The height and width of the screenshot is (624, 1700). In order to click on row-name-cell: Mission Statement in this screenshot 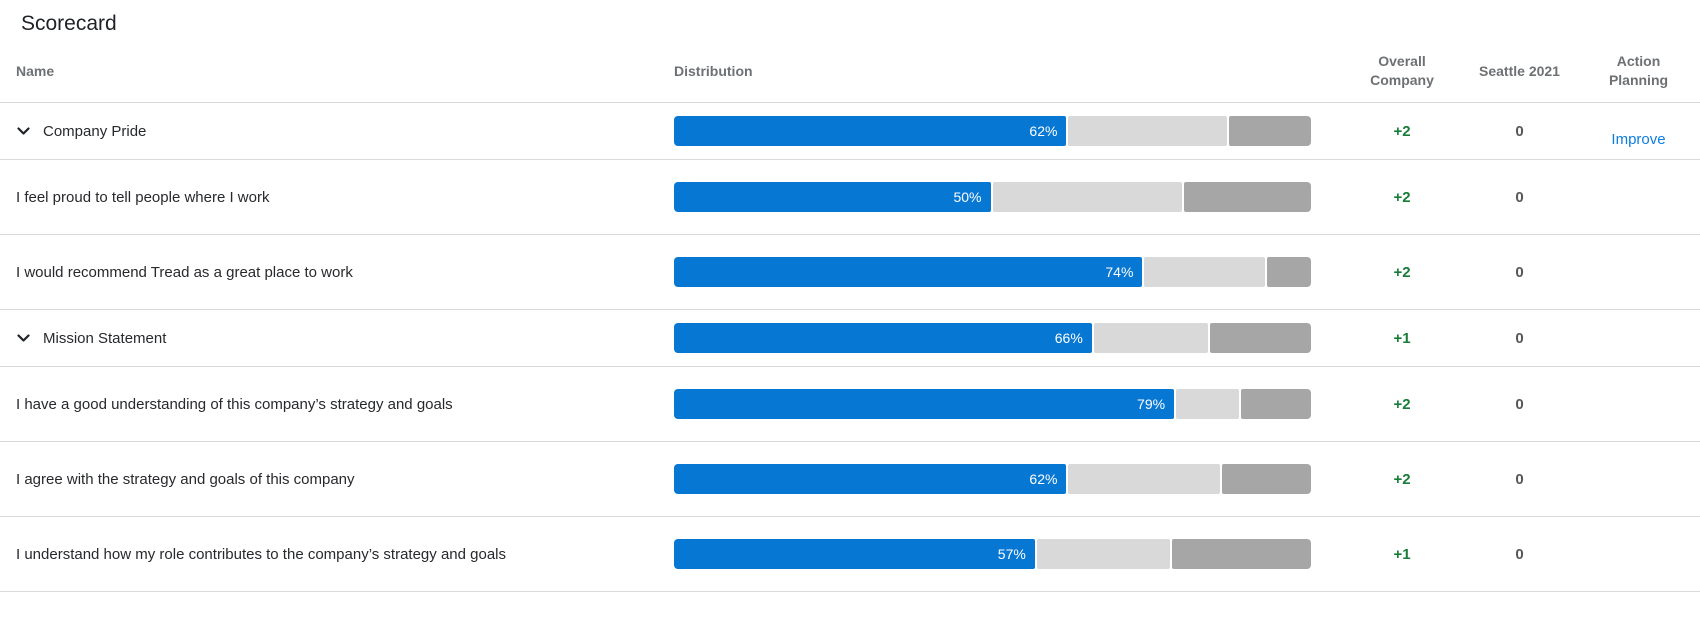, I will do `click(337, 338)`.